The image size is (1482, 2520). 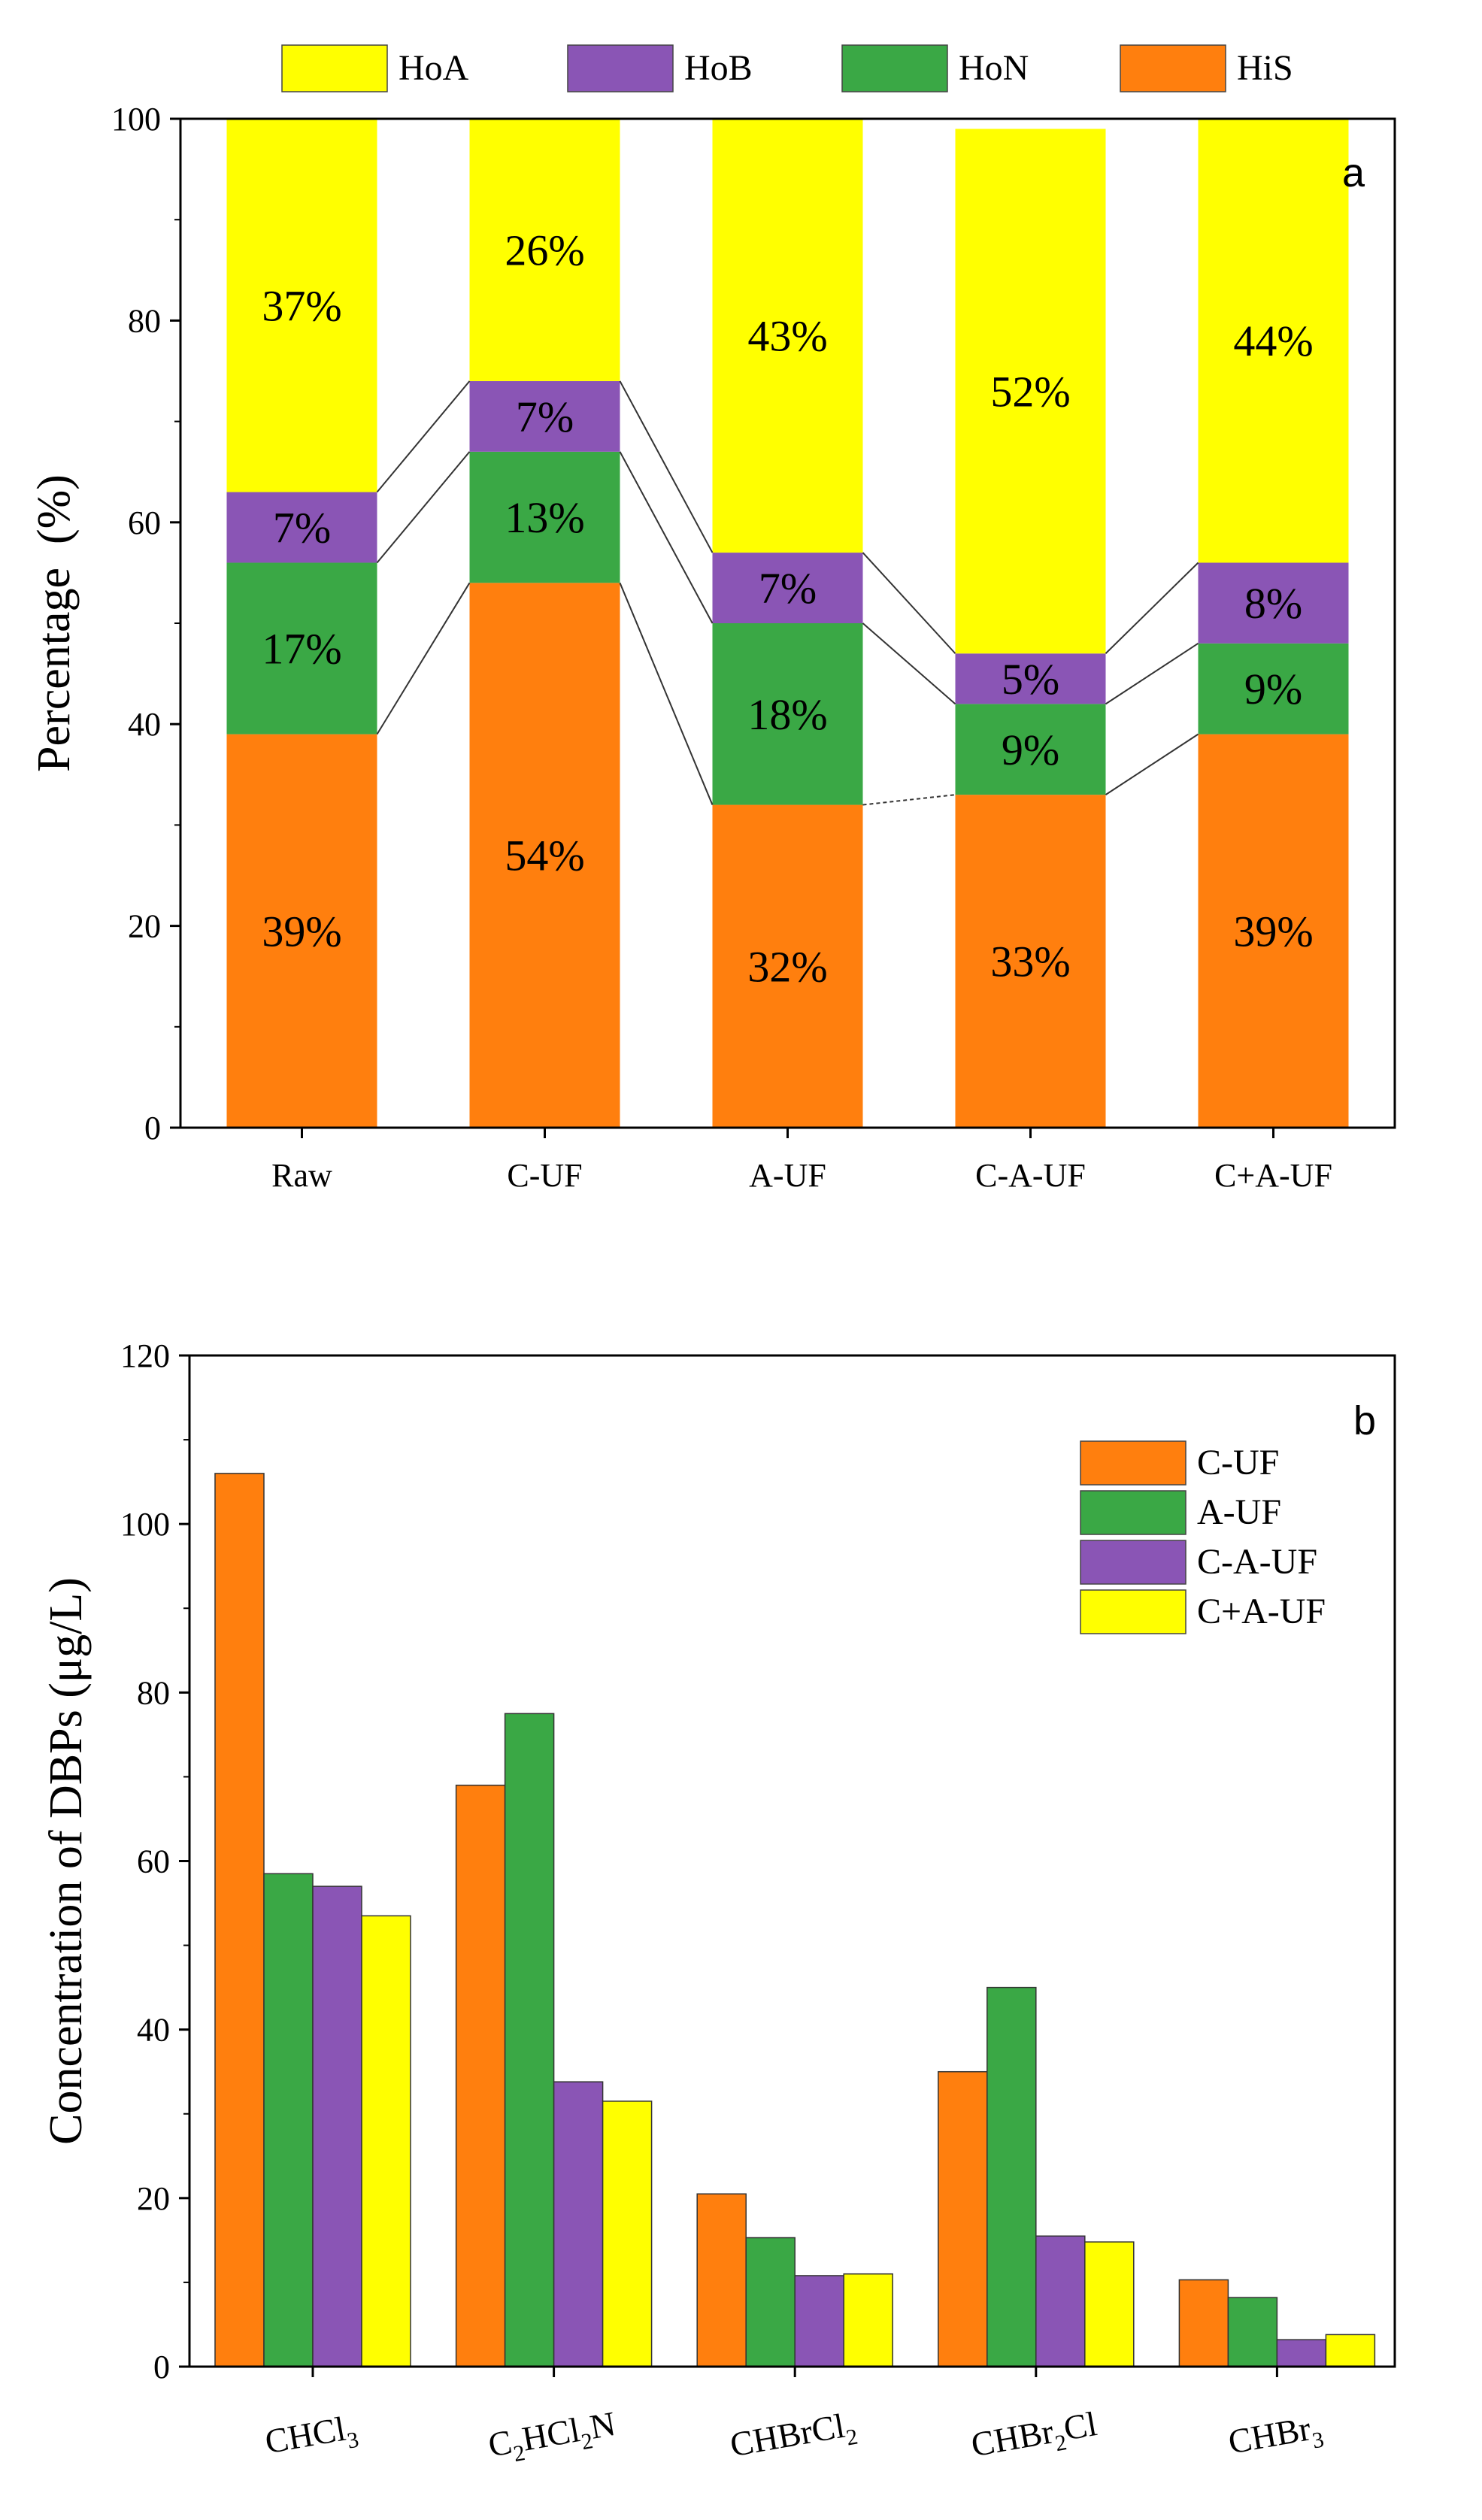 What do you see at coordinates (1080, 2426) in the screenshot?
I see `label-part: Cl` at bounding box center [1080, 2426].